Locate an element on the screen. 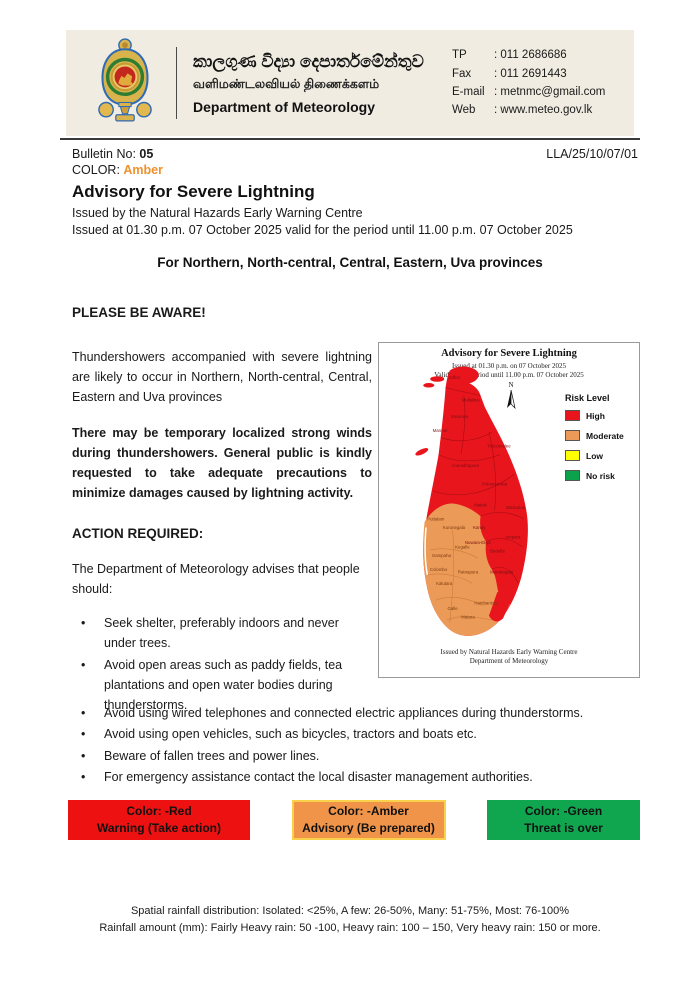  tp-label: TP is located at coordinates (459, 55).